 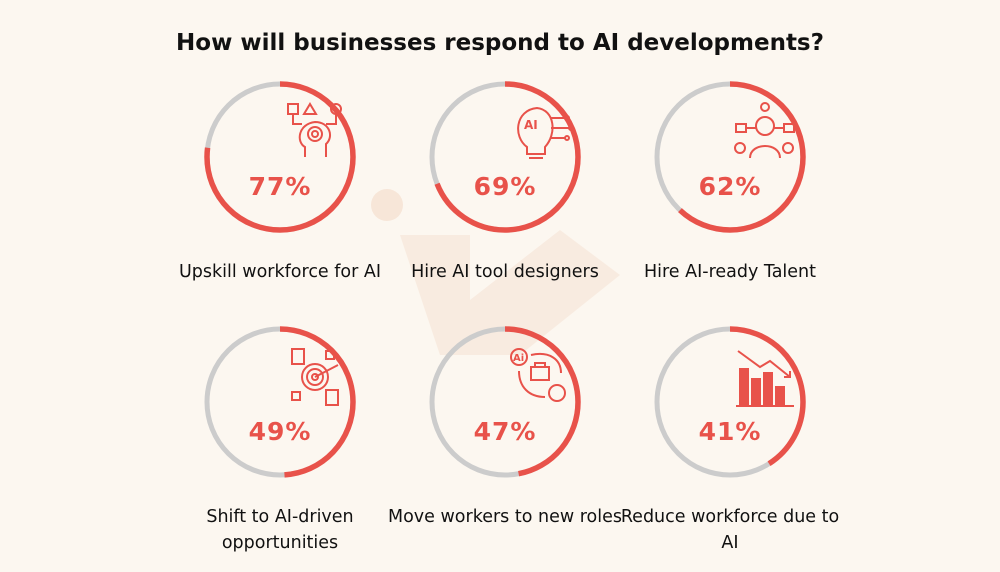 What do you see at coordinates (292, 377) in the screenshot?
I see `target-documents-icon` at bounding box center [292, 377].